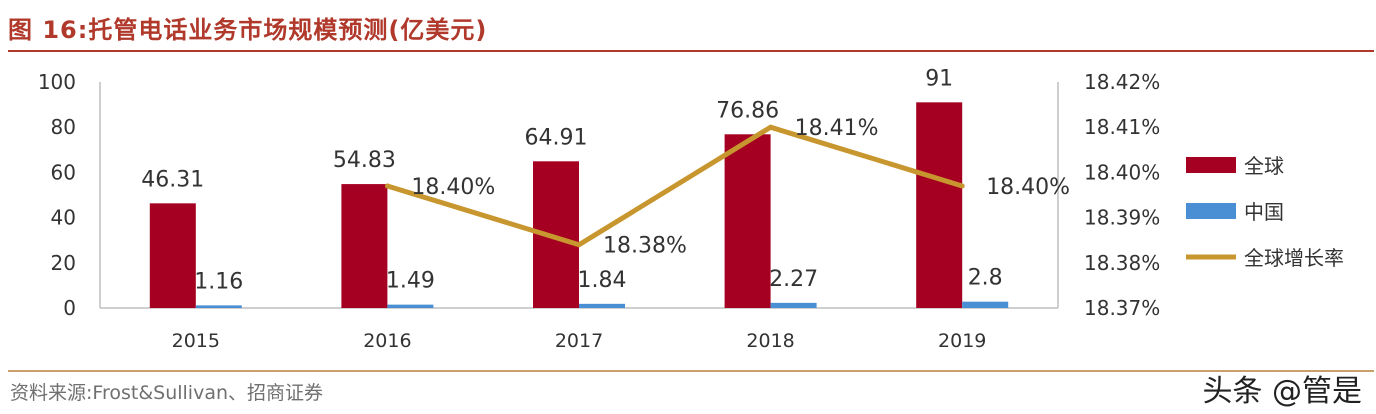 This screenshot has width=1376, height=414. Describe the element at coordinates (985, 278) in the screenshot. I see `bar-china-label: 2.8` at that location.